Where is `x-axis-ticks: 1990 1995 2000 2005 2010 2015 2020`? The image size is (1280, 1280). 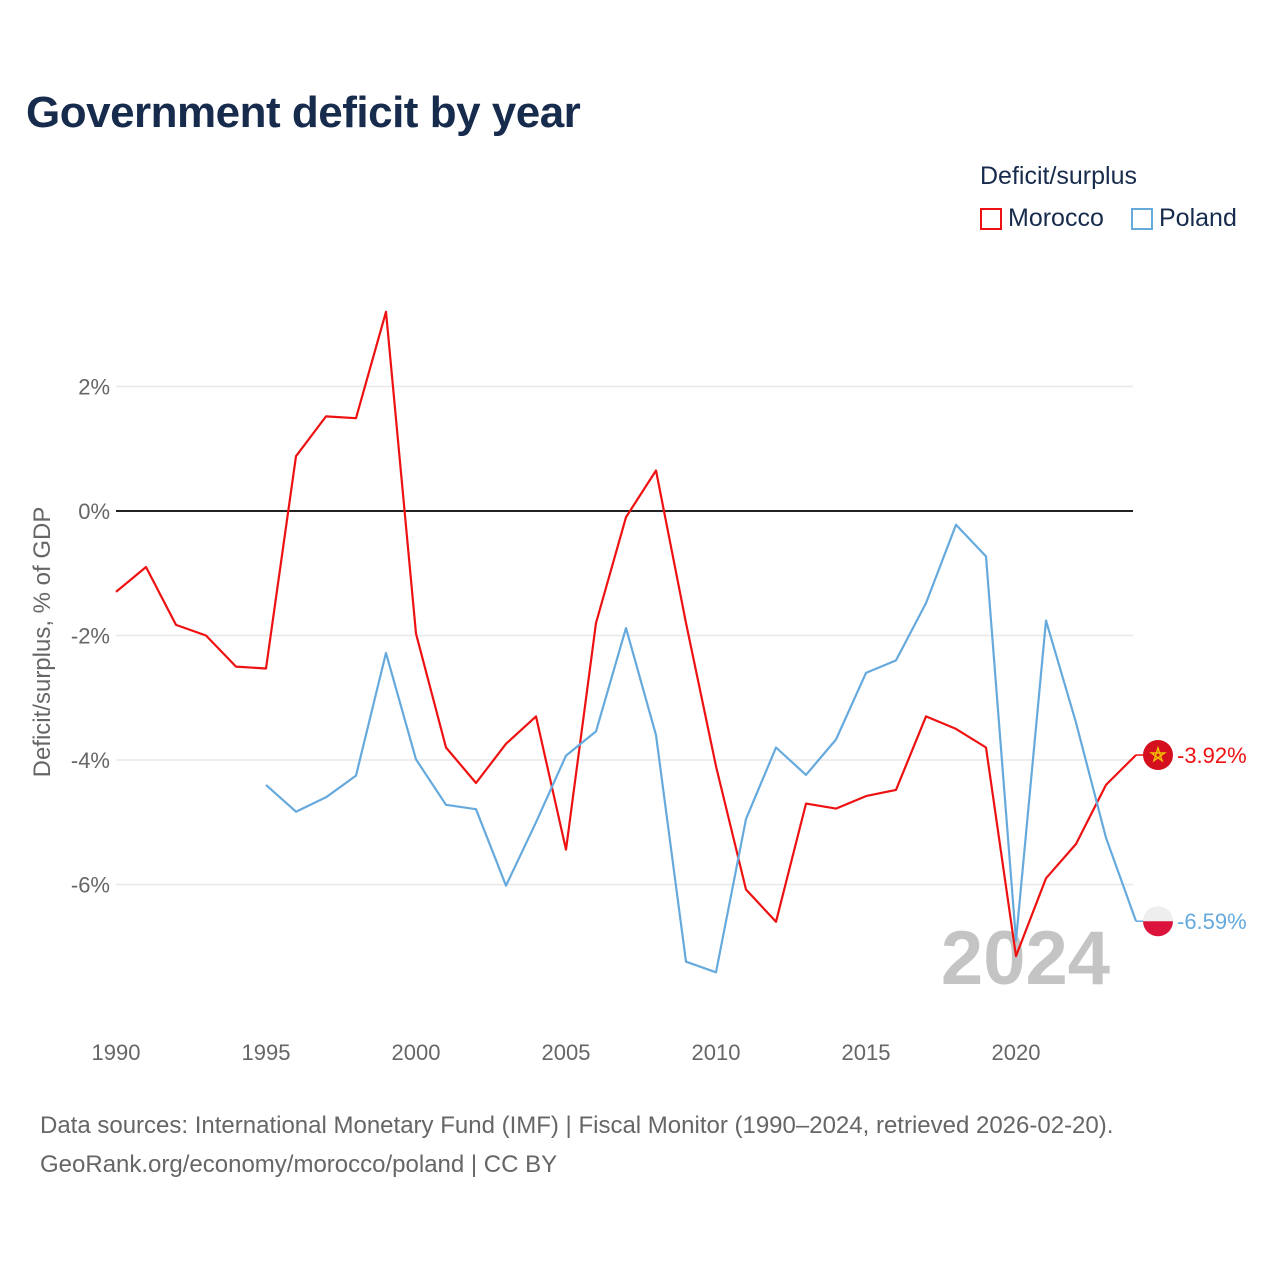
x-axis-ticks: 1990 1995 2000 2005 2010 2015 2020 is located at coordinates (566, 1052).